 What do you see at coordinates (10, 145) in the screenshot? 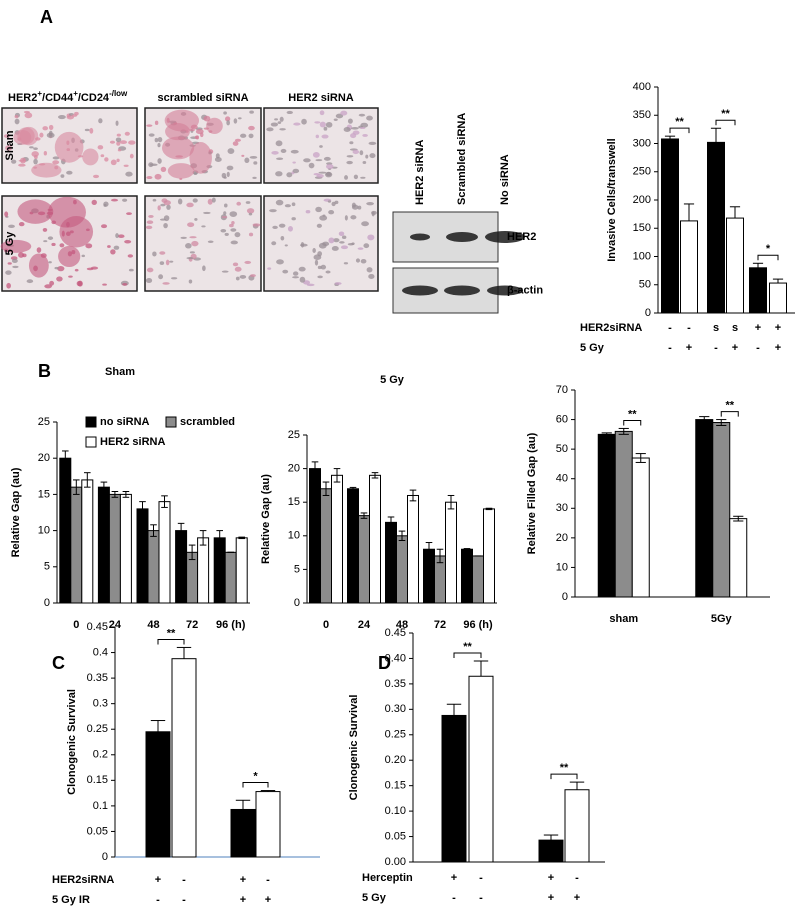
I see `row-label: Sham` at bounding box center [10, 145].